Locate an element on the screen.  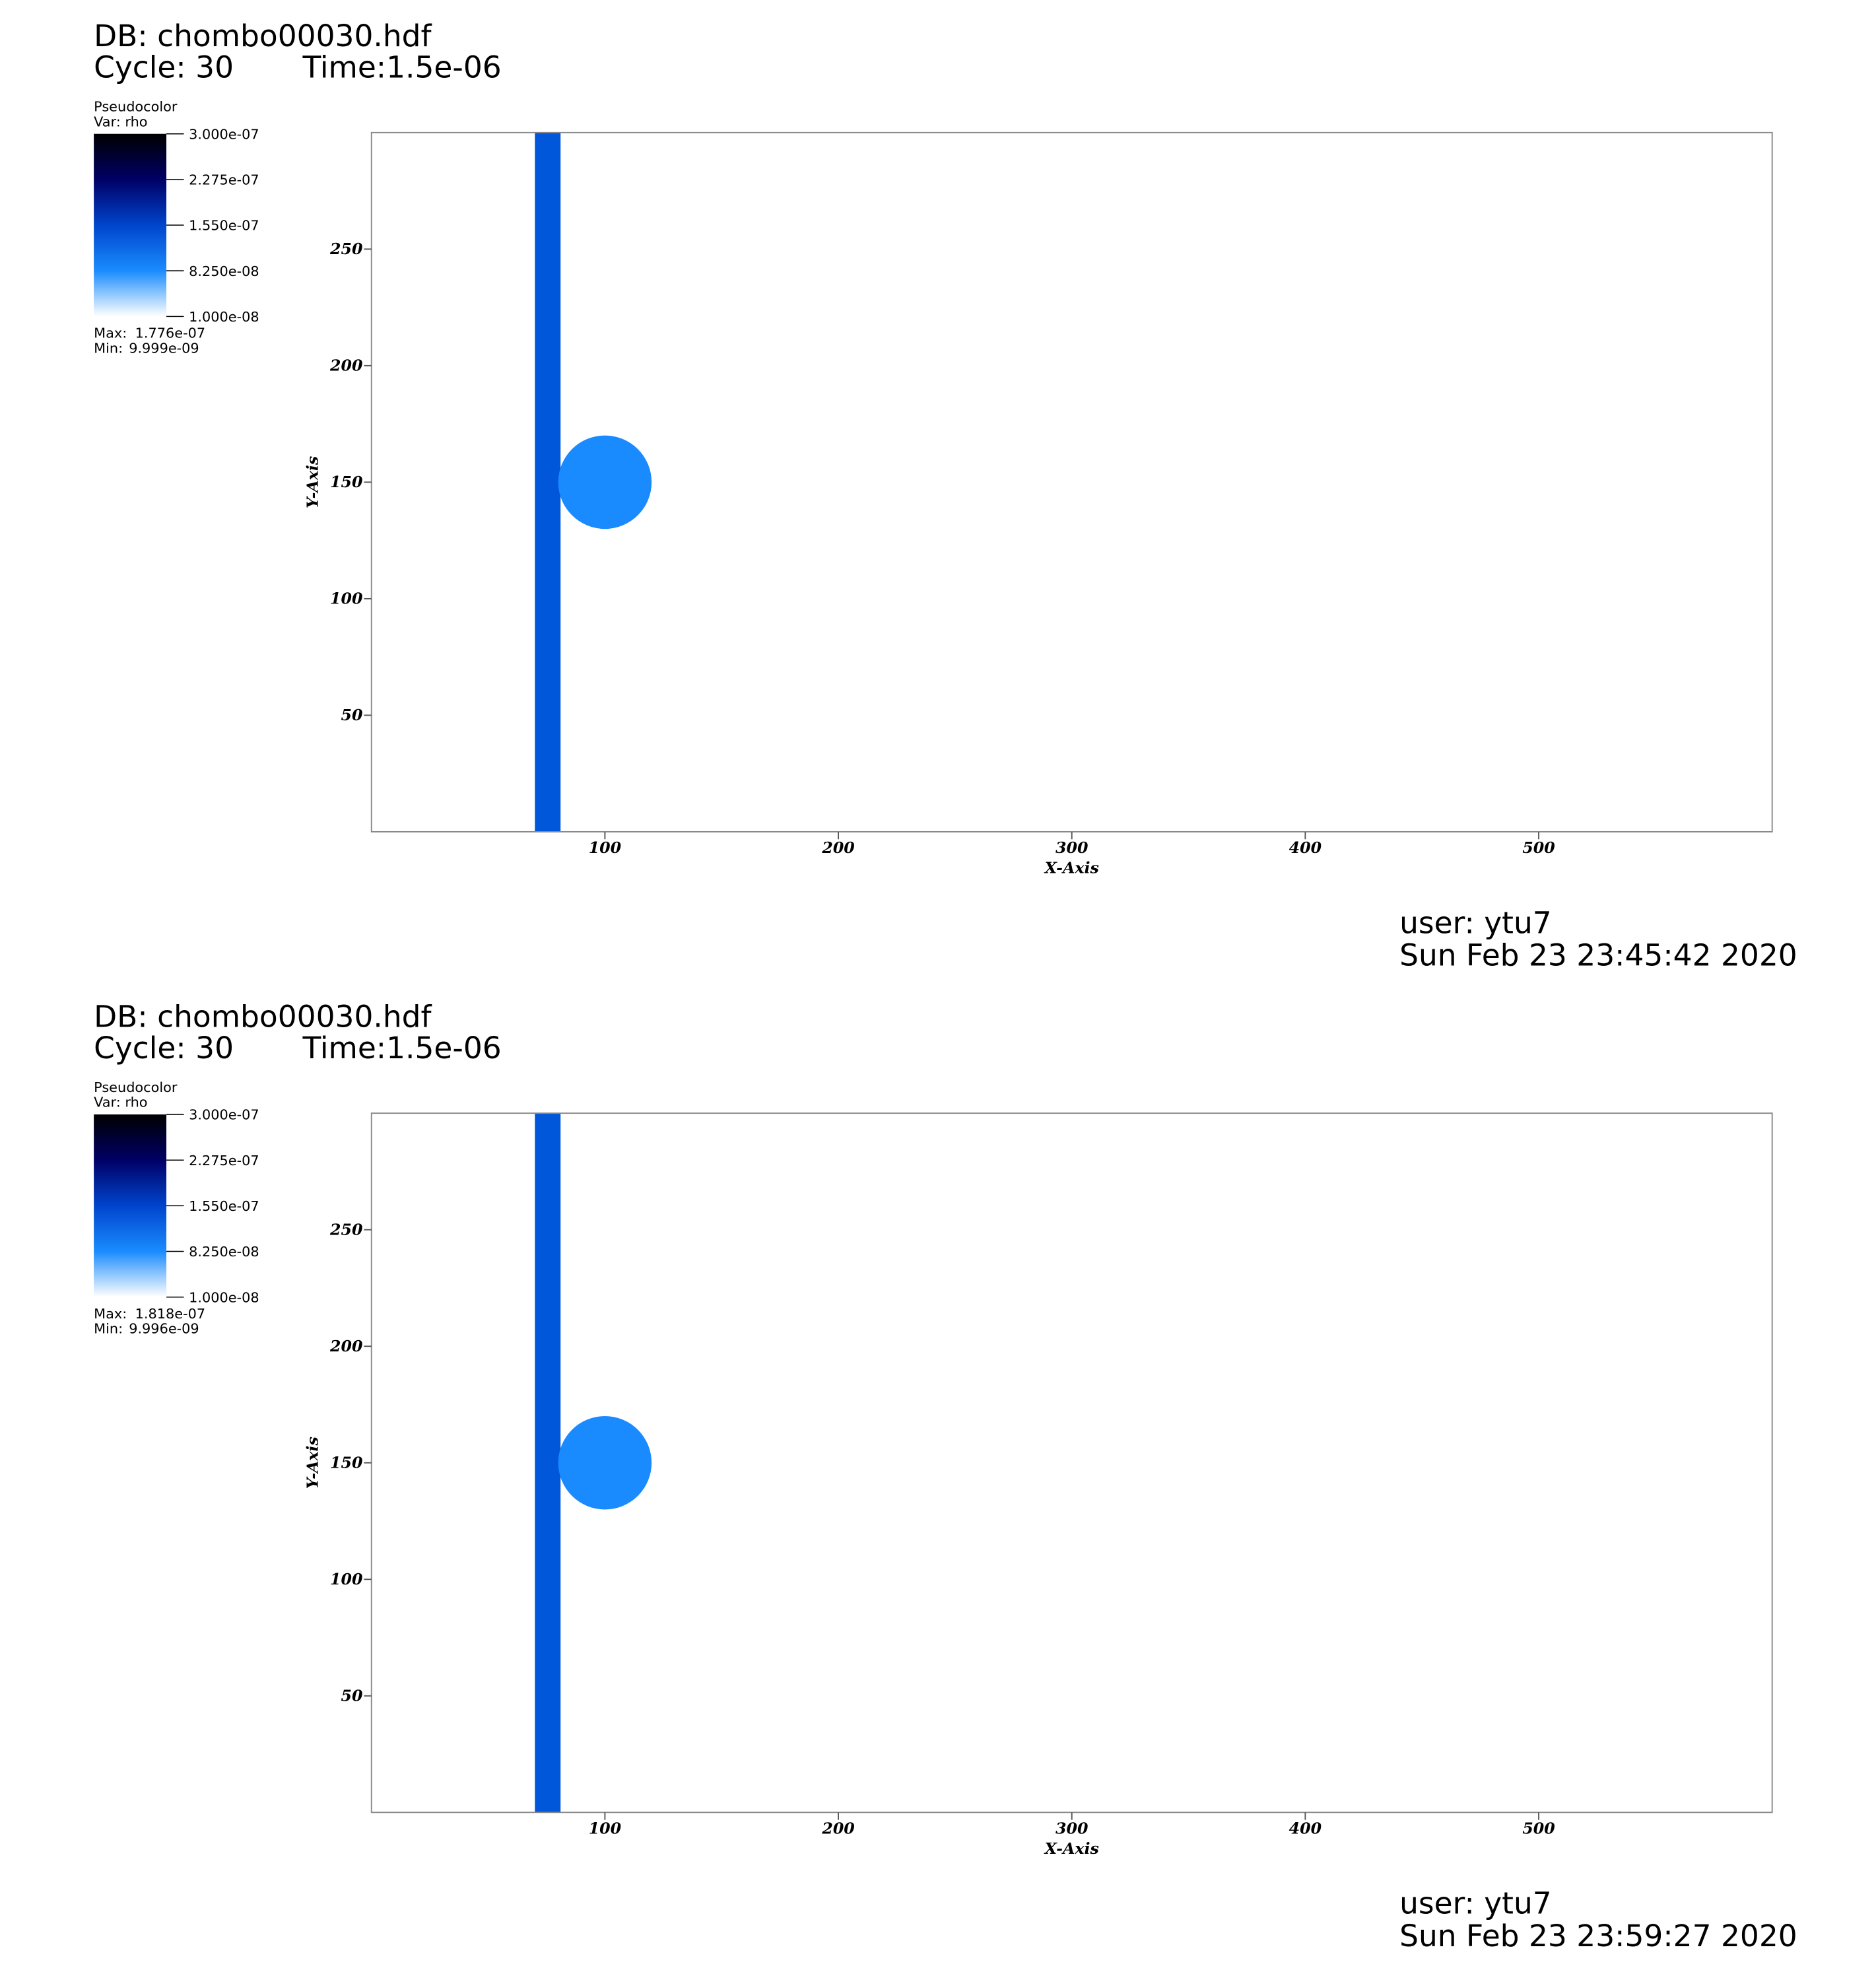
min-value: 9.999e-09 is located at coordinates (164, 348).